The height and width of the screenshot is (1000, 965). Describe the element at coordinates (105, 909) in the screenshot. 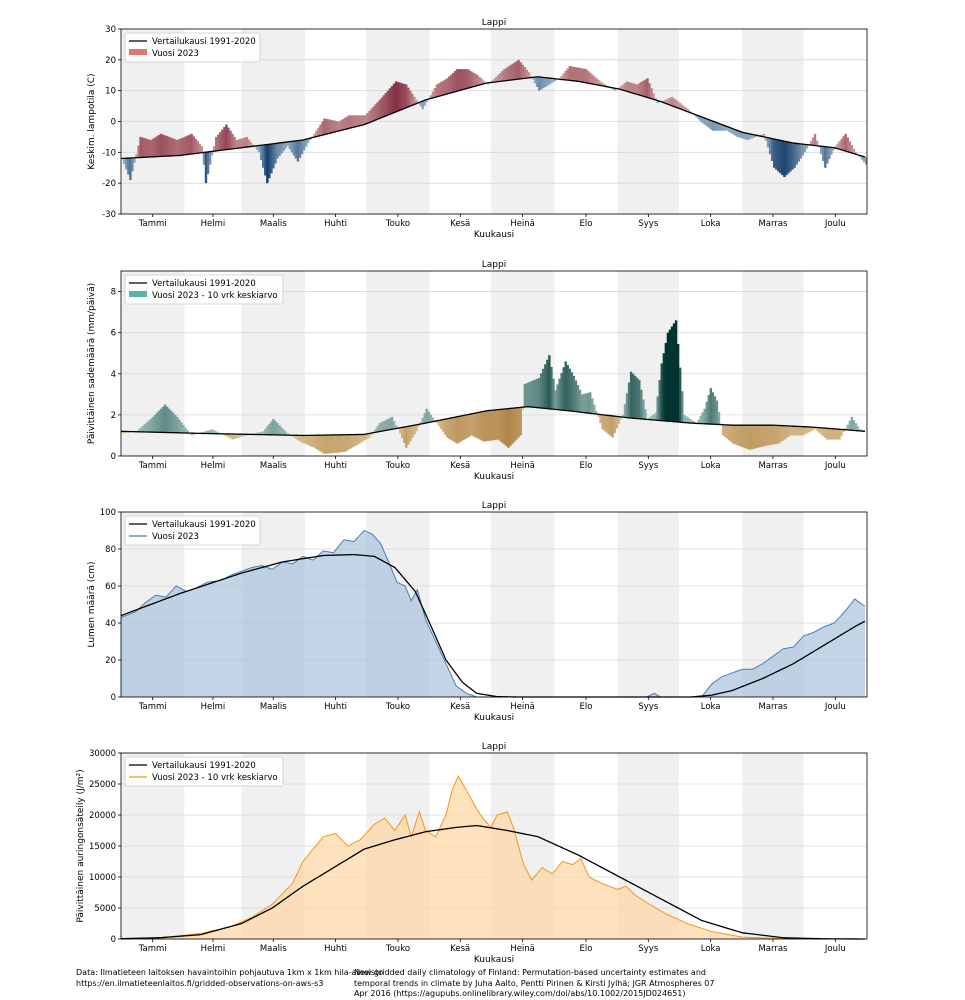

I see `y-tick-label: 5000` at that location.